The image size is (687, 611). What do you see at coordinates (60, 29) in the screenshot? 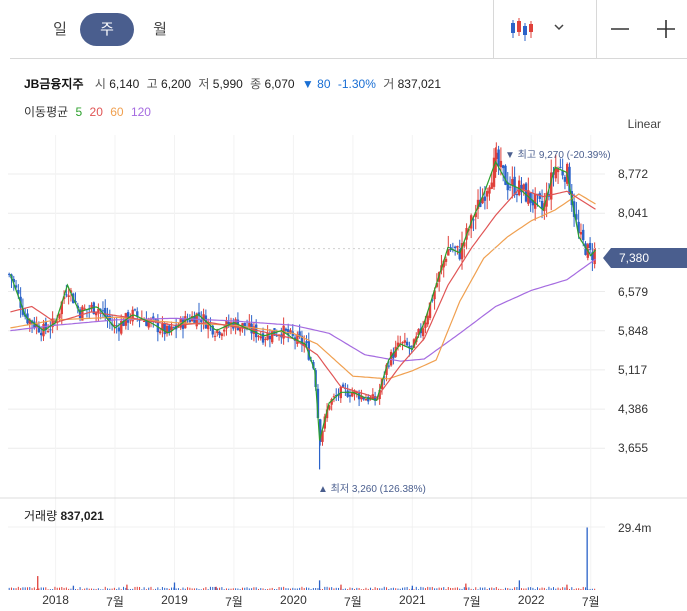
I see `tab-daily: 일` at bounding box center [60, 29].